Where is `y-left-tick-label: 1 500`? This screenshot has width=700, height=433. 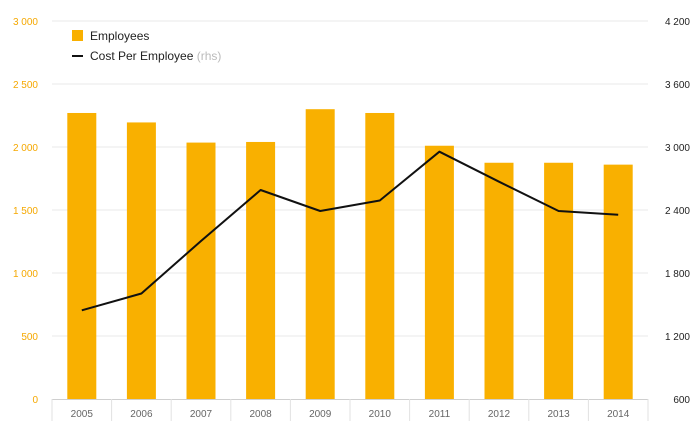 y-left-tick-label: 1 500 is located at coordinates (25, 211).